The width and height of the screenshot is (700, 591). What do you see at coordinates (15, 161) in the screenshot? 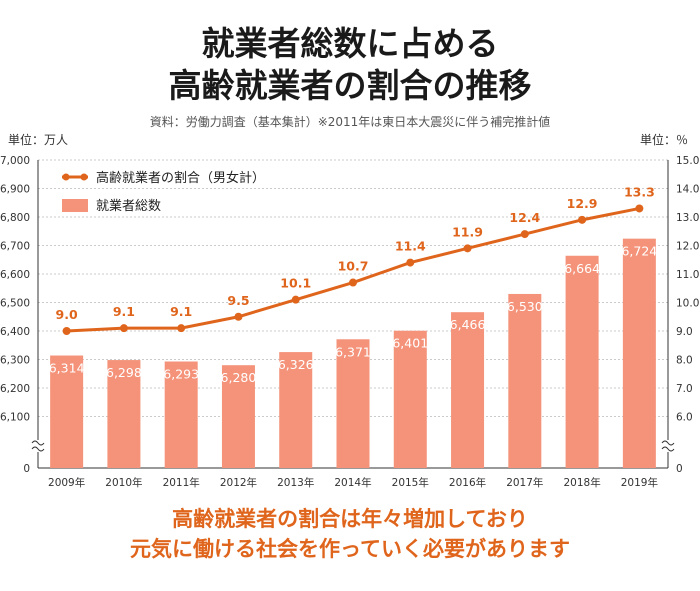
I see `left-tick-label: 7,000` at bounding box center [15, 161].